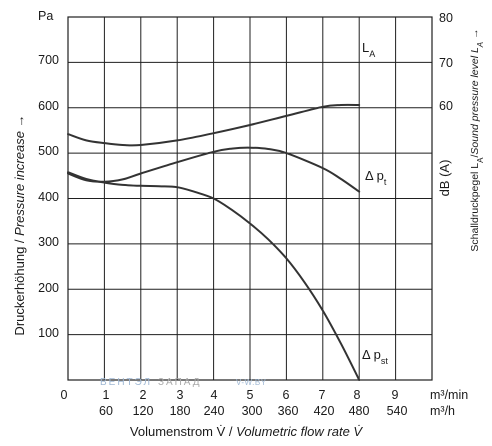 The height and width of the screenshot is (446, 492). I want to click on y-left-ticks: Pa 100 200 300 400 500 600 700, so click(48, 174).